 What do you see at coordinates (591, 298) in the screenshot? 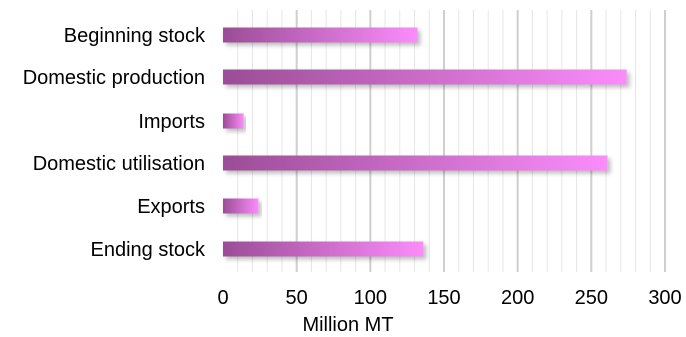
I see `x-tick-label: 250` at bounding box center [591, 298].